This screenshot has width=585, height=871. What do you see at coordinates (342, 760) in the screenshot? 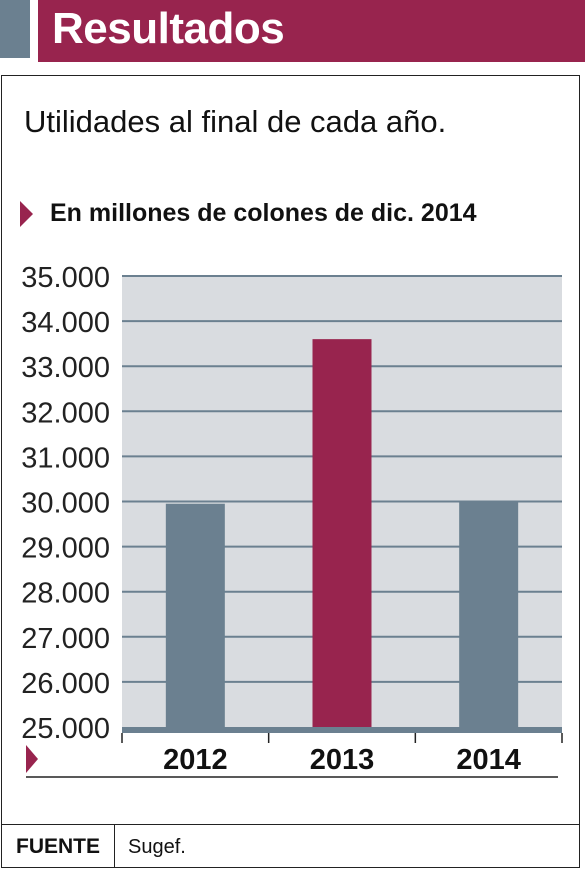
I see `x-tick-label: 2013` at bounding box center [342, 760].